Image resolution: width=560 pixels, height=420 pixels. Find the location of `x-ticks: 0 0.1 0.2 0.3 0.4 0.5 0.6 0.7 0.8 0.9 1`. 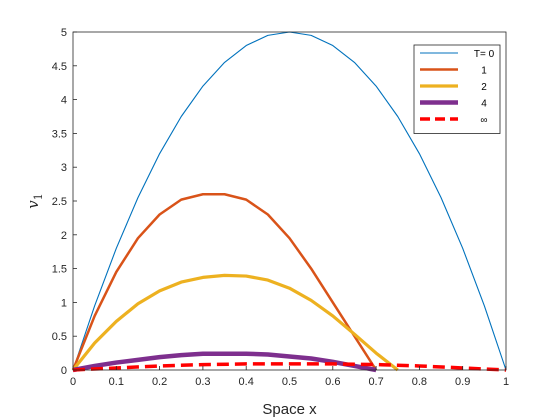

x-ticks: 0 0.1 0.2 0.3 0.4 0.5 0.6 0.7 0.8 0.9 1 is located at coordinates (289, 377).